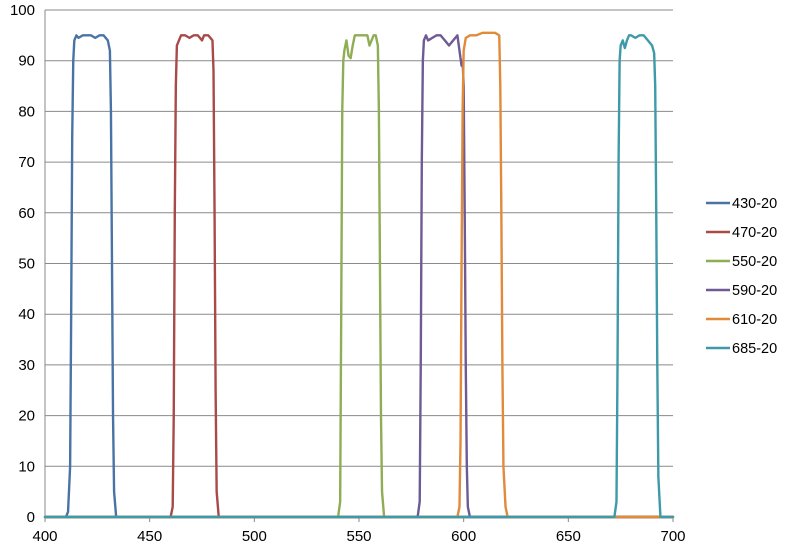 This screenshot has width=790, height=554. What do you see at coordinates (254, 536) in the screenshot?
I see `x-tick-label: 500` at bounding box center [254, 536].